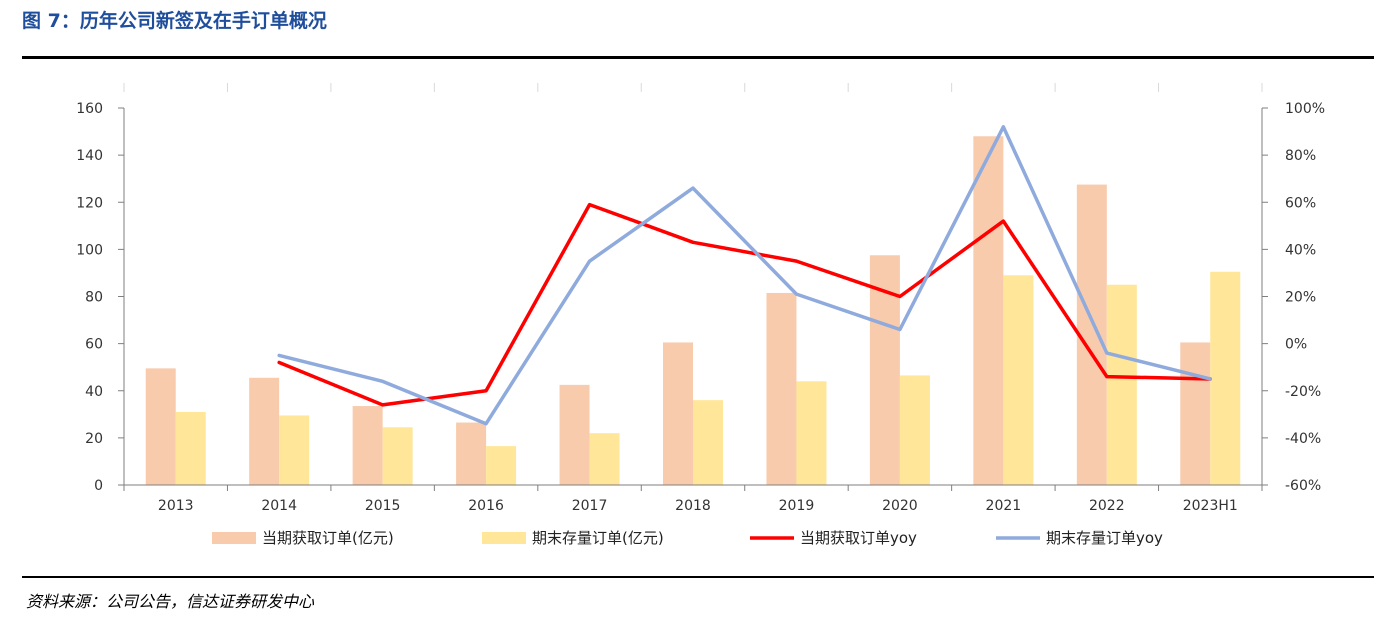  What do you see at coordinates (858, 538) in the screenshot?
I see `legend-label: 当期获取订单yoy` at bounding box center [858, 538].